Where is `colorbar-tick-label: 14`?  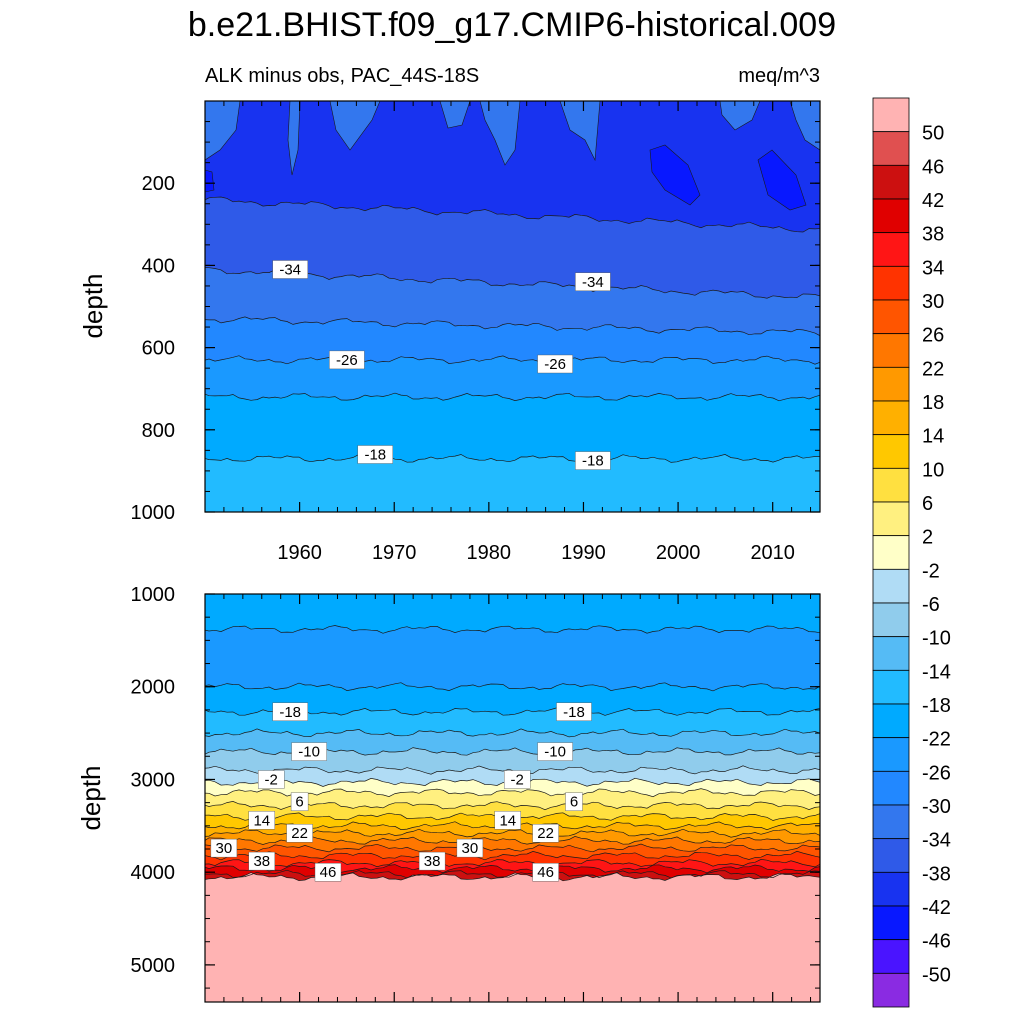 colorbar-tick-label: 14 is located at coordinates (933, 437).